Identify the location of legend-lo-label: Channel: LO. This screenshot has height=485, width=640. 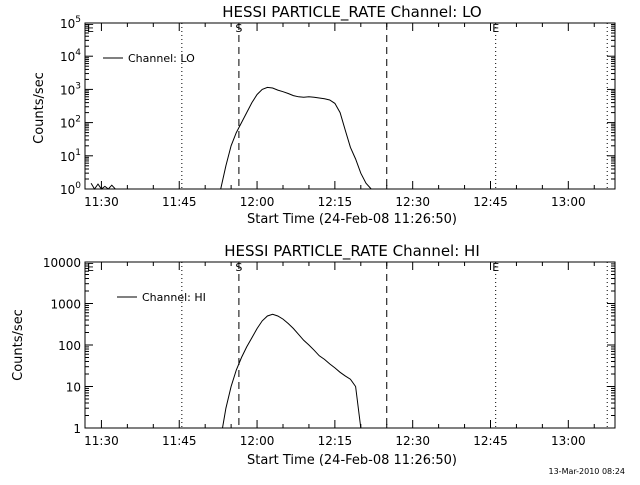
(161, 58).